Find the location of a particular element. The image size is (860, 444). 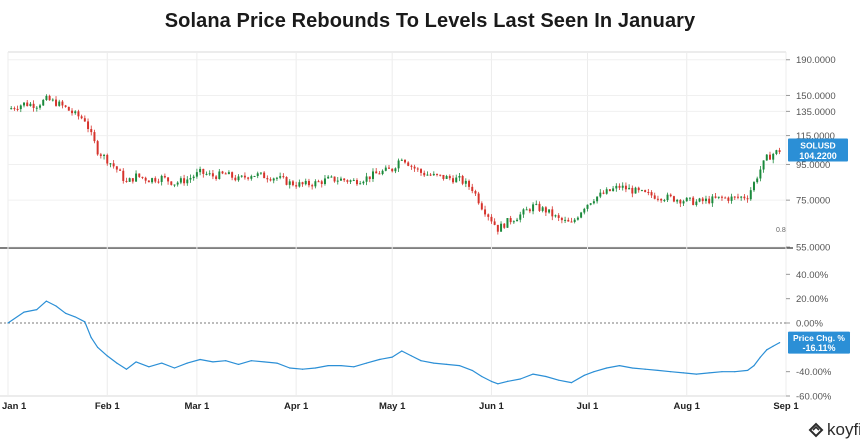

price-y-tick-label: 95.0000 is located at coordinates (813, 165).